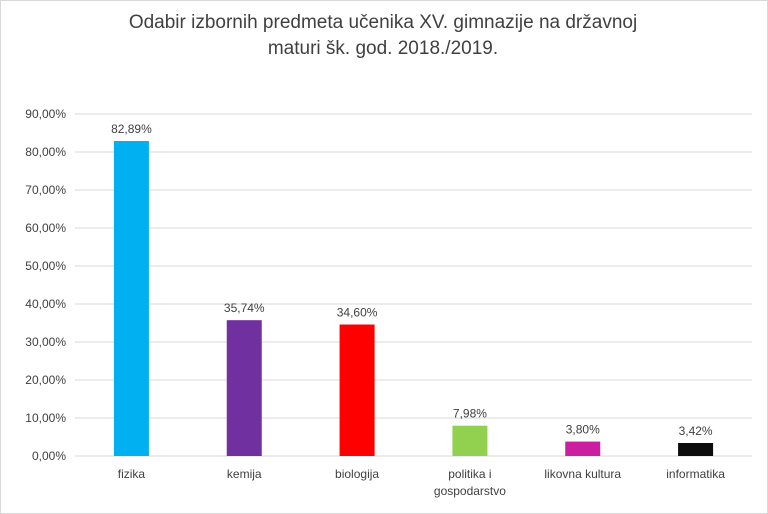 Image resolution: width=768 pixels, height=514 pixels. What do you see at coordinates (583, 430) in the screenshot?
I see `data-label: 3,80%` at bounding box center [583, 430].